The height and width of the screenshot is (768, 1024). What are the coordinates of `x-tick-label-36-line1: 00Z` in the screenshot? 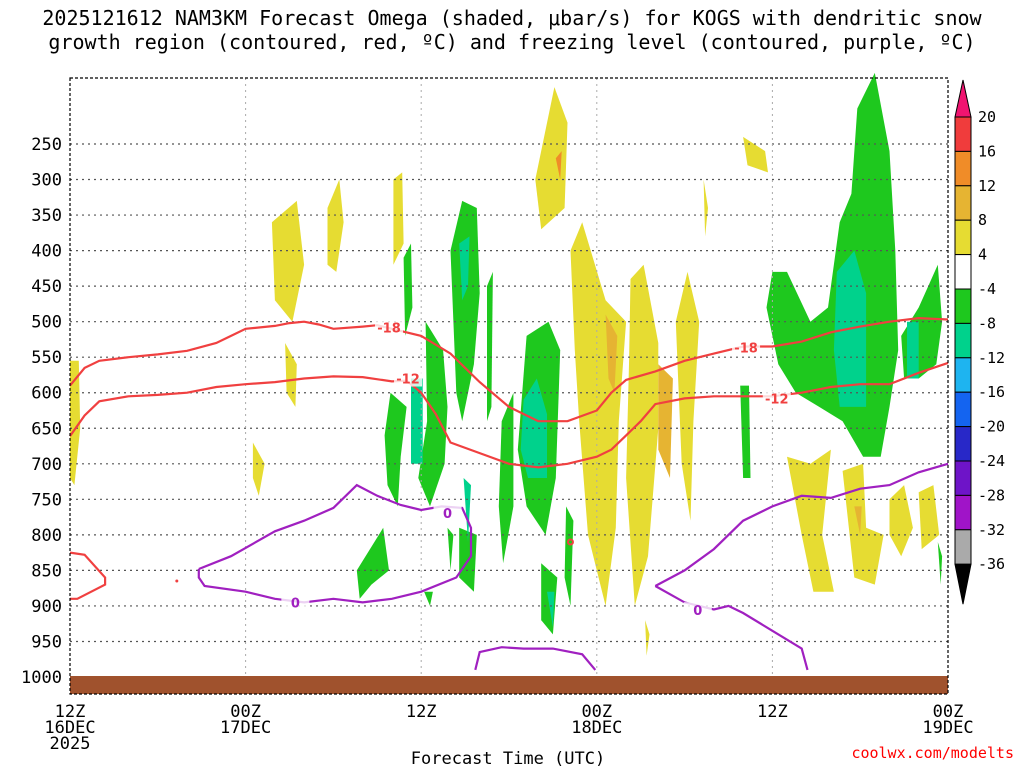 It's located at (596, 712).